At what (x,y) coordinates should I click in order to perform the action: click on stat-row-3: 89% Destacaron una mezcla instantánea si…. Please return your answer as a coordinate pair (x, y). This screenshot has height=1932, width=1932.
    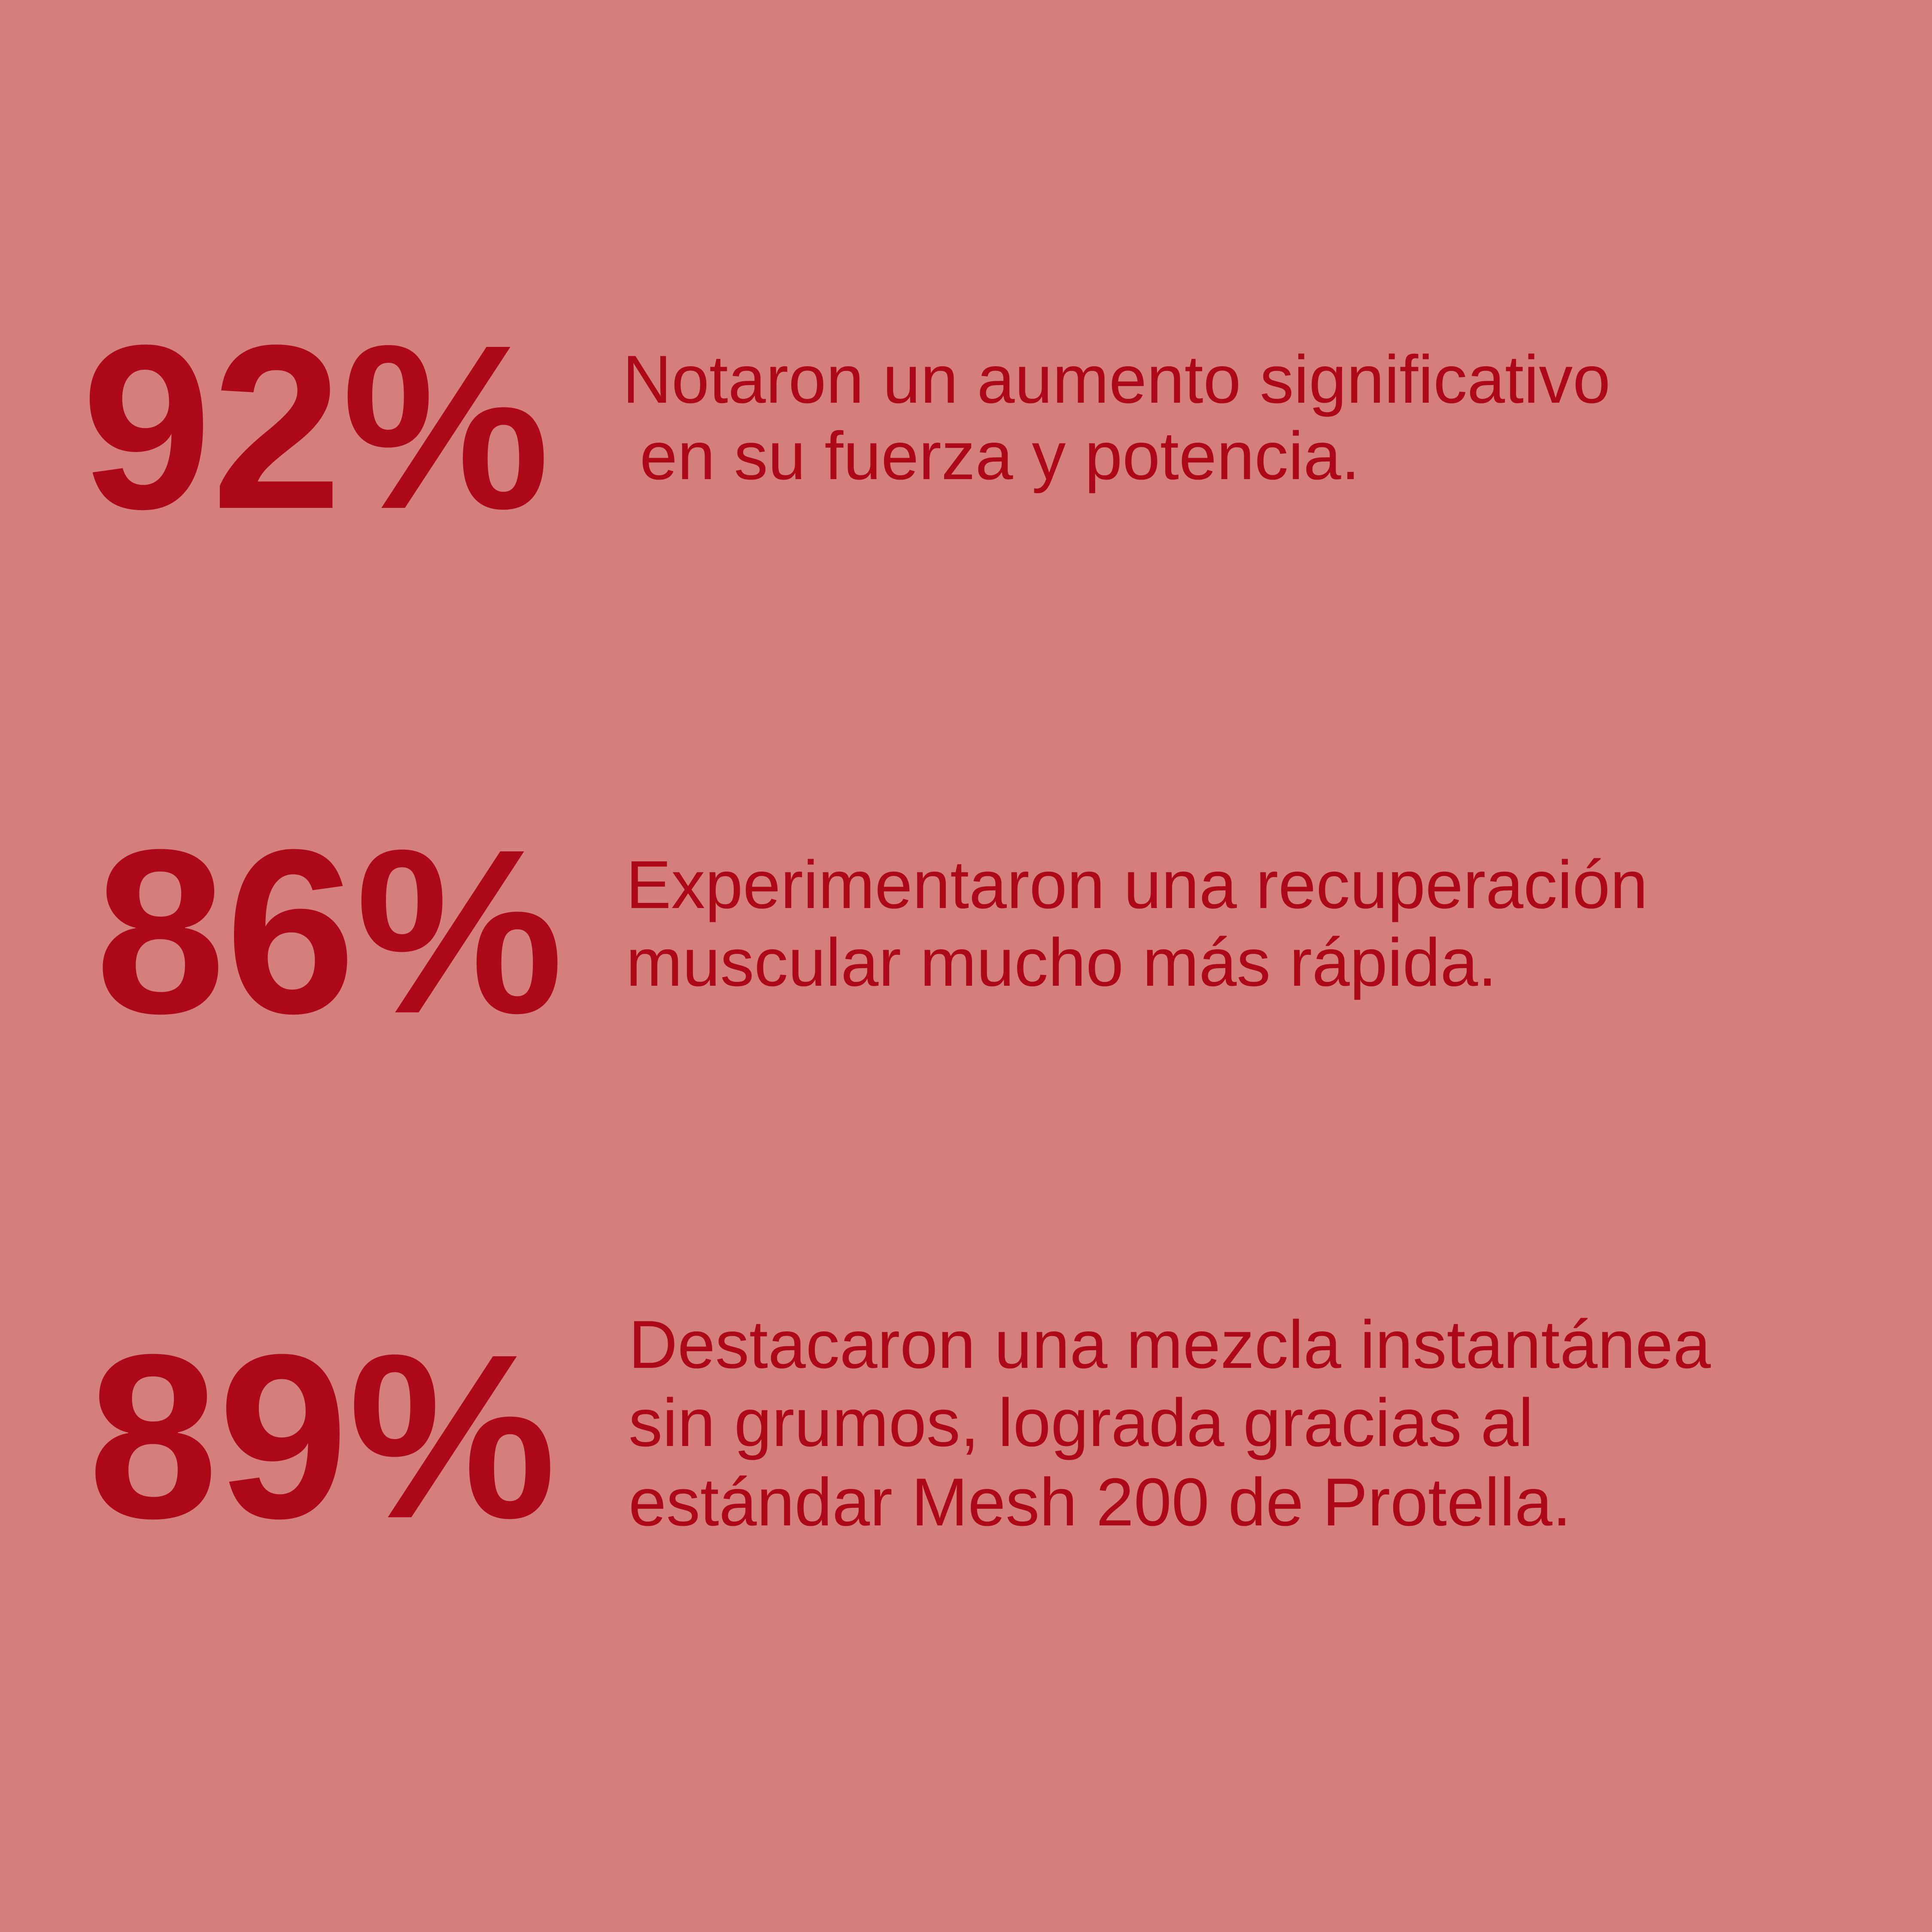
    Looking at the image, I should click on (900, 1437).